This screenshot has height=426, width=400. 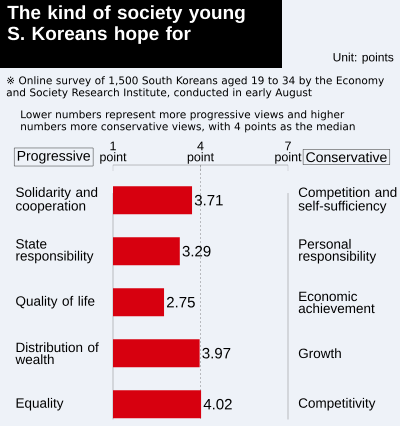 I want to click on text: ※ Online survey of 1,500 South Koreans aged 19 to 34 by the Economy and Society Research Institute, conducted in early August, so click(x=195, y=87).